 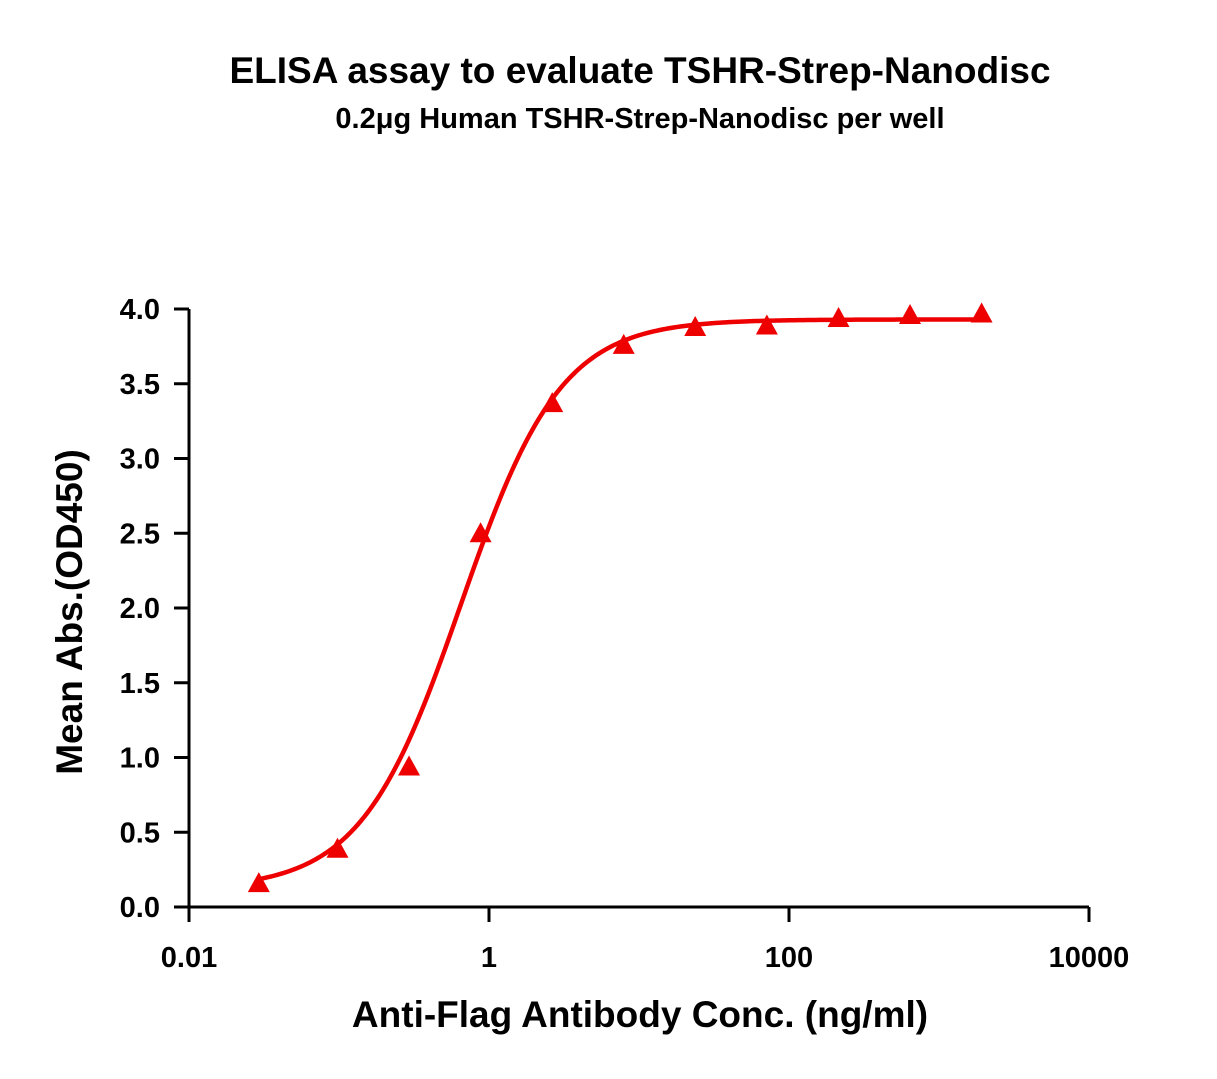 What do you see at coordinates (140, 684) in the screenshot?
I see `y-tick-label: 1.5` at bounding box center [140, 684].